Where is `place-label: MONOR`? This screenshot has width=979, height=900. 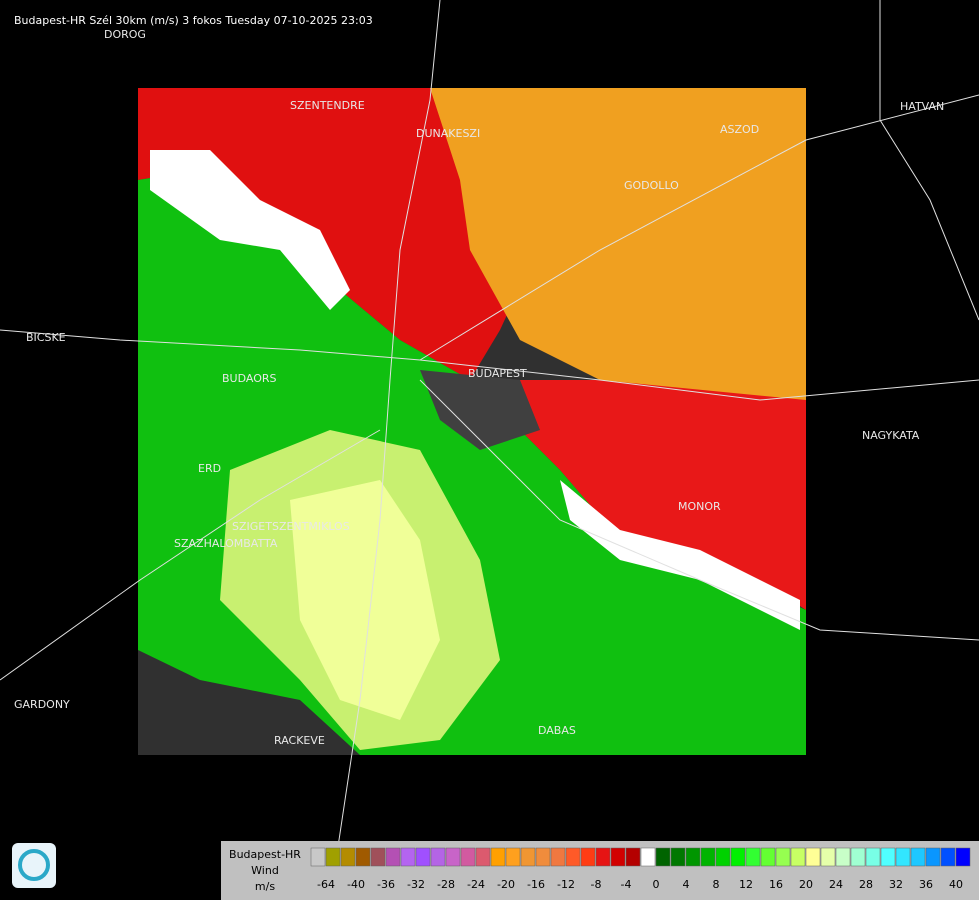 place-label: MONOR is located at coordinates (699, 506).